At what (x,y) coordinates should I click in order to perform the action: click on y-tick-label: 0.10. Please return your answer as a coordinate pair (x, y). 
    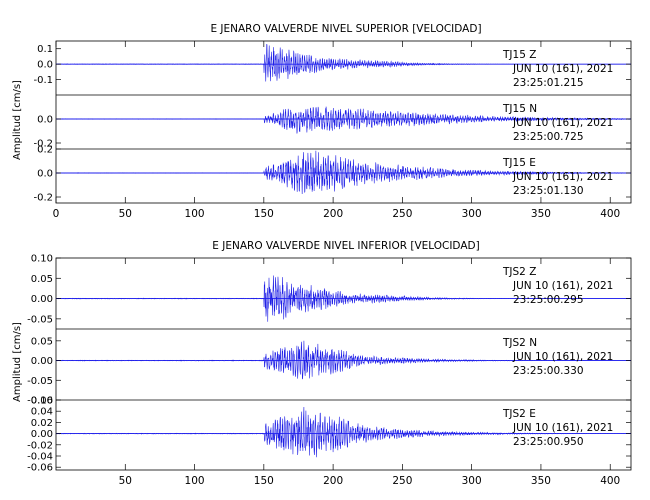
    Looking at the image, I should click on (42, 259).